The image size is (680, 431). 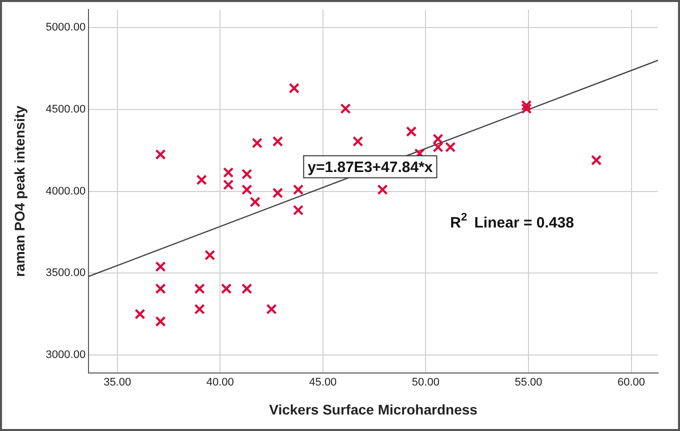 I want to click on y-tick-label: 3000.00, so click(x=66, y=355).